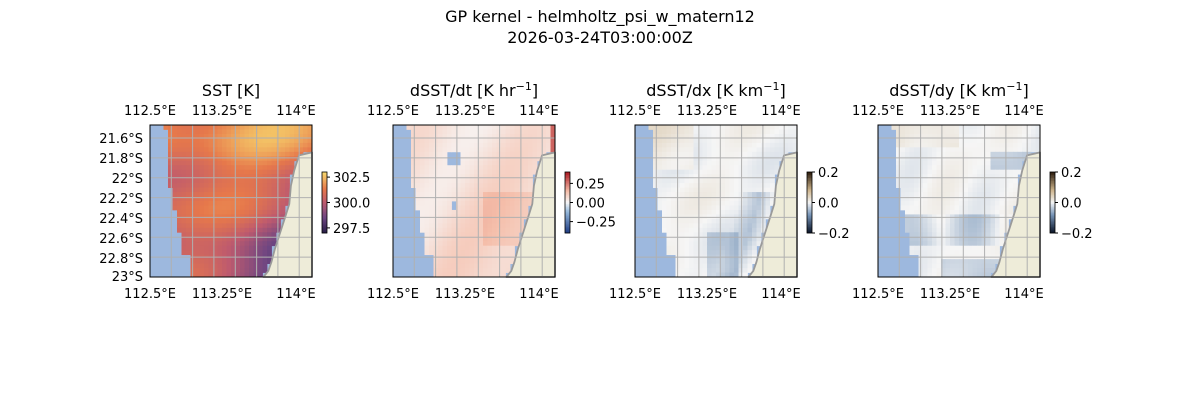  Describe the element at coordinates (1071, 173) in the screenshot. I see `colorbar-tick-label: 0.2` at that location.